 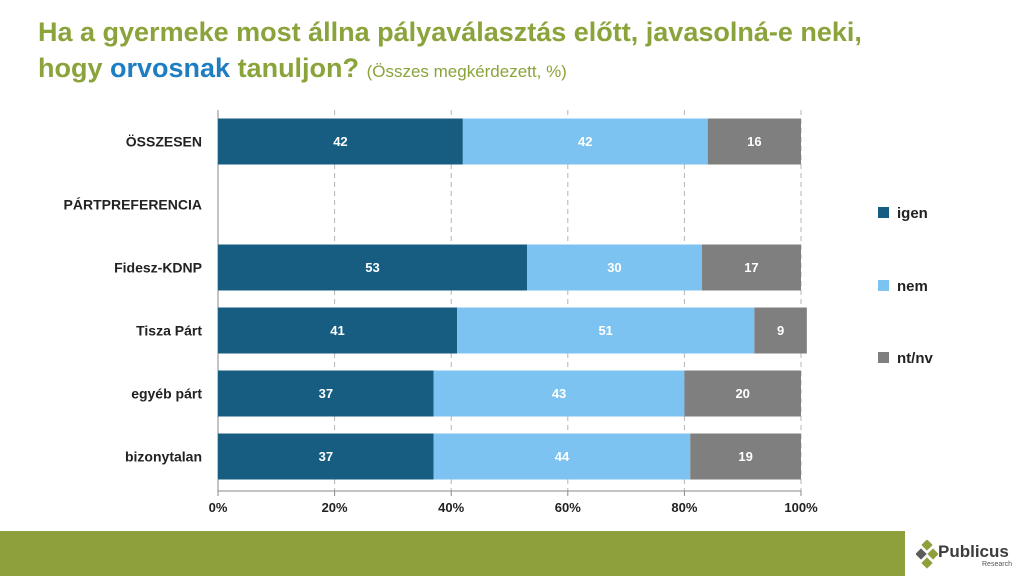 I want to click on legend-label: nem, so click(x=912, y=286).